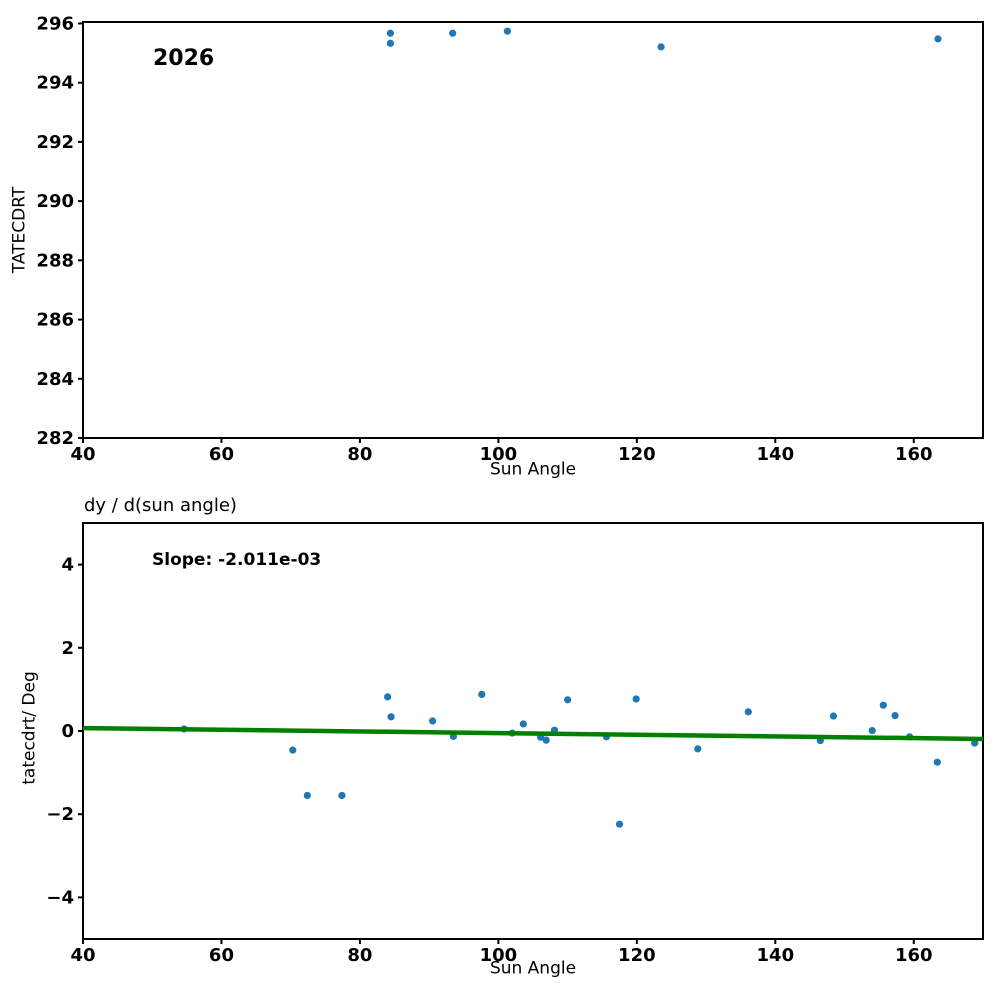  I want to click on bottom-chart-annotation-slope: Slope: -2.011e-03, so click(237, 560).